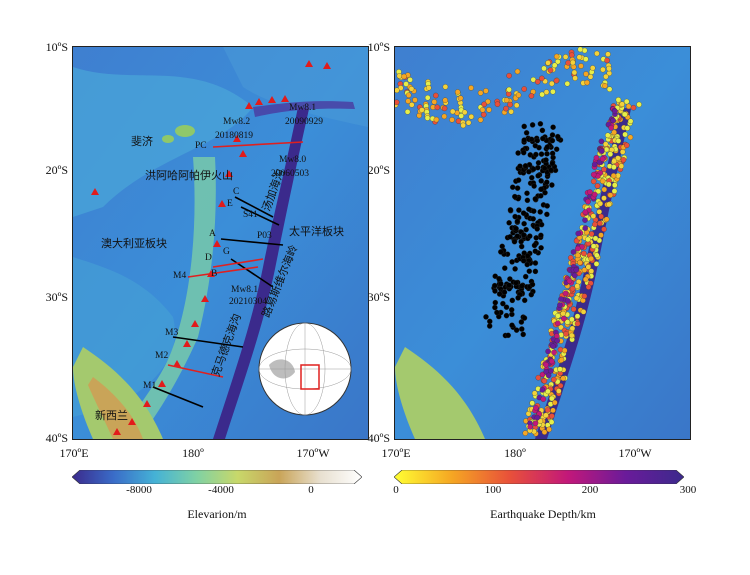 The width and height of the screenshot is (750, 575). What do you see at coordinates (162, 356) in the screenshot?
I see `profile-label-m2: M2` at bounding box center [162, 356].